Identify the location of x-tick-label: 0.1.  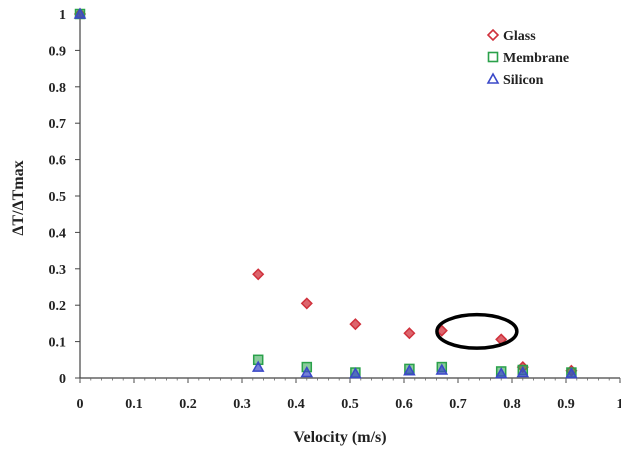
(134, 404).